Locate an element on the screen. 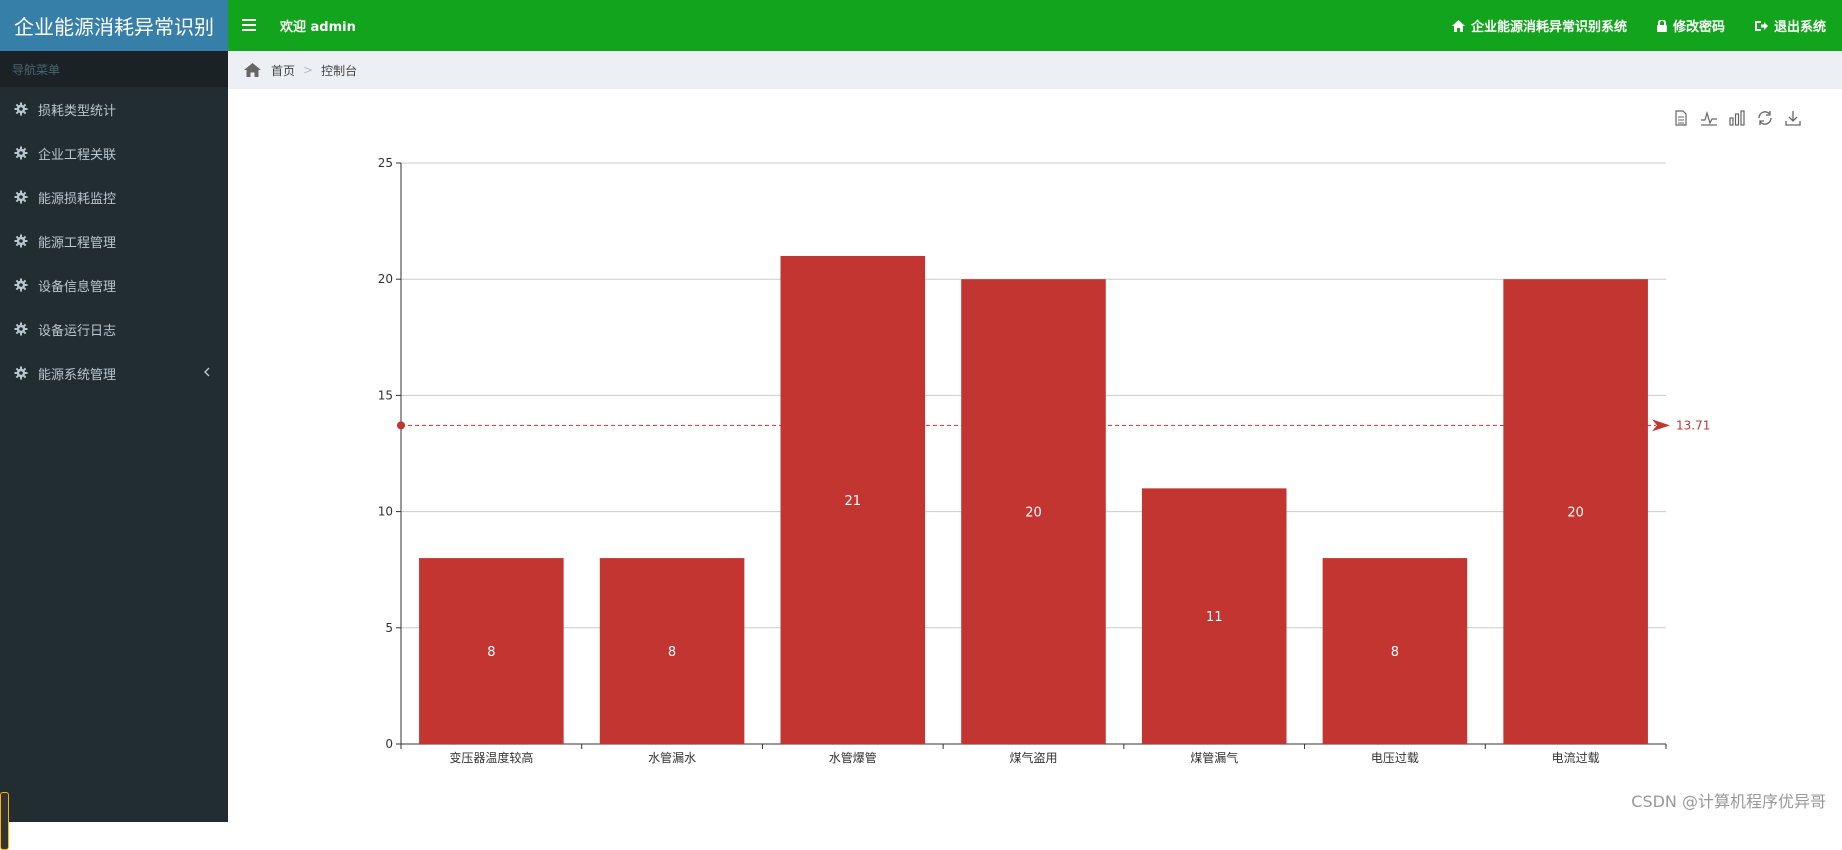 Image resolution: width=1842 pixels, height=850 pixels. nav-change-password: 修改密码 is located at coordinates (1690, 25).